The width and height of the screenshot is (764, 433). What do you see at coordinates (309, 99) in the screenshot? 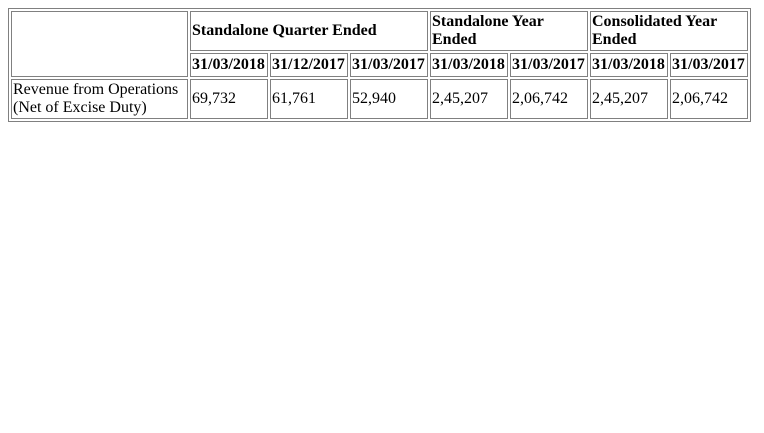
I see `value-cell: 61,761` at bounding box center [309, 99].